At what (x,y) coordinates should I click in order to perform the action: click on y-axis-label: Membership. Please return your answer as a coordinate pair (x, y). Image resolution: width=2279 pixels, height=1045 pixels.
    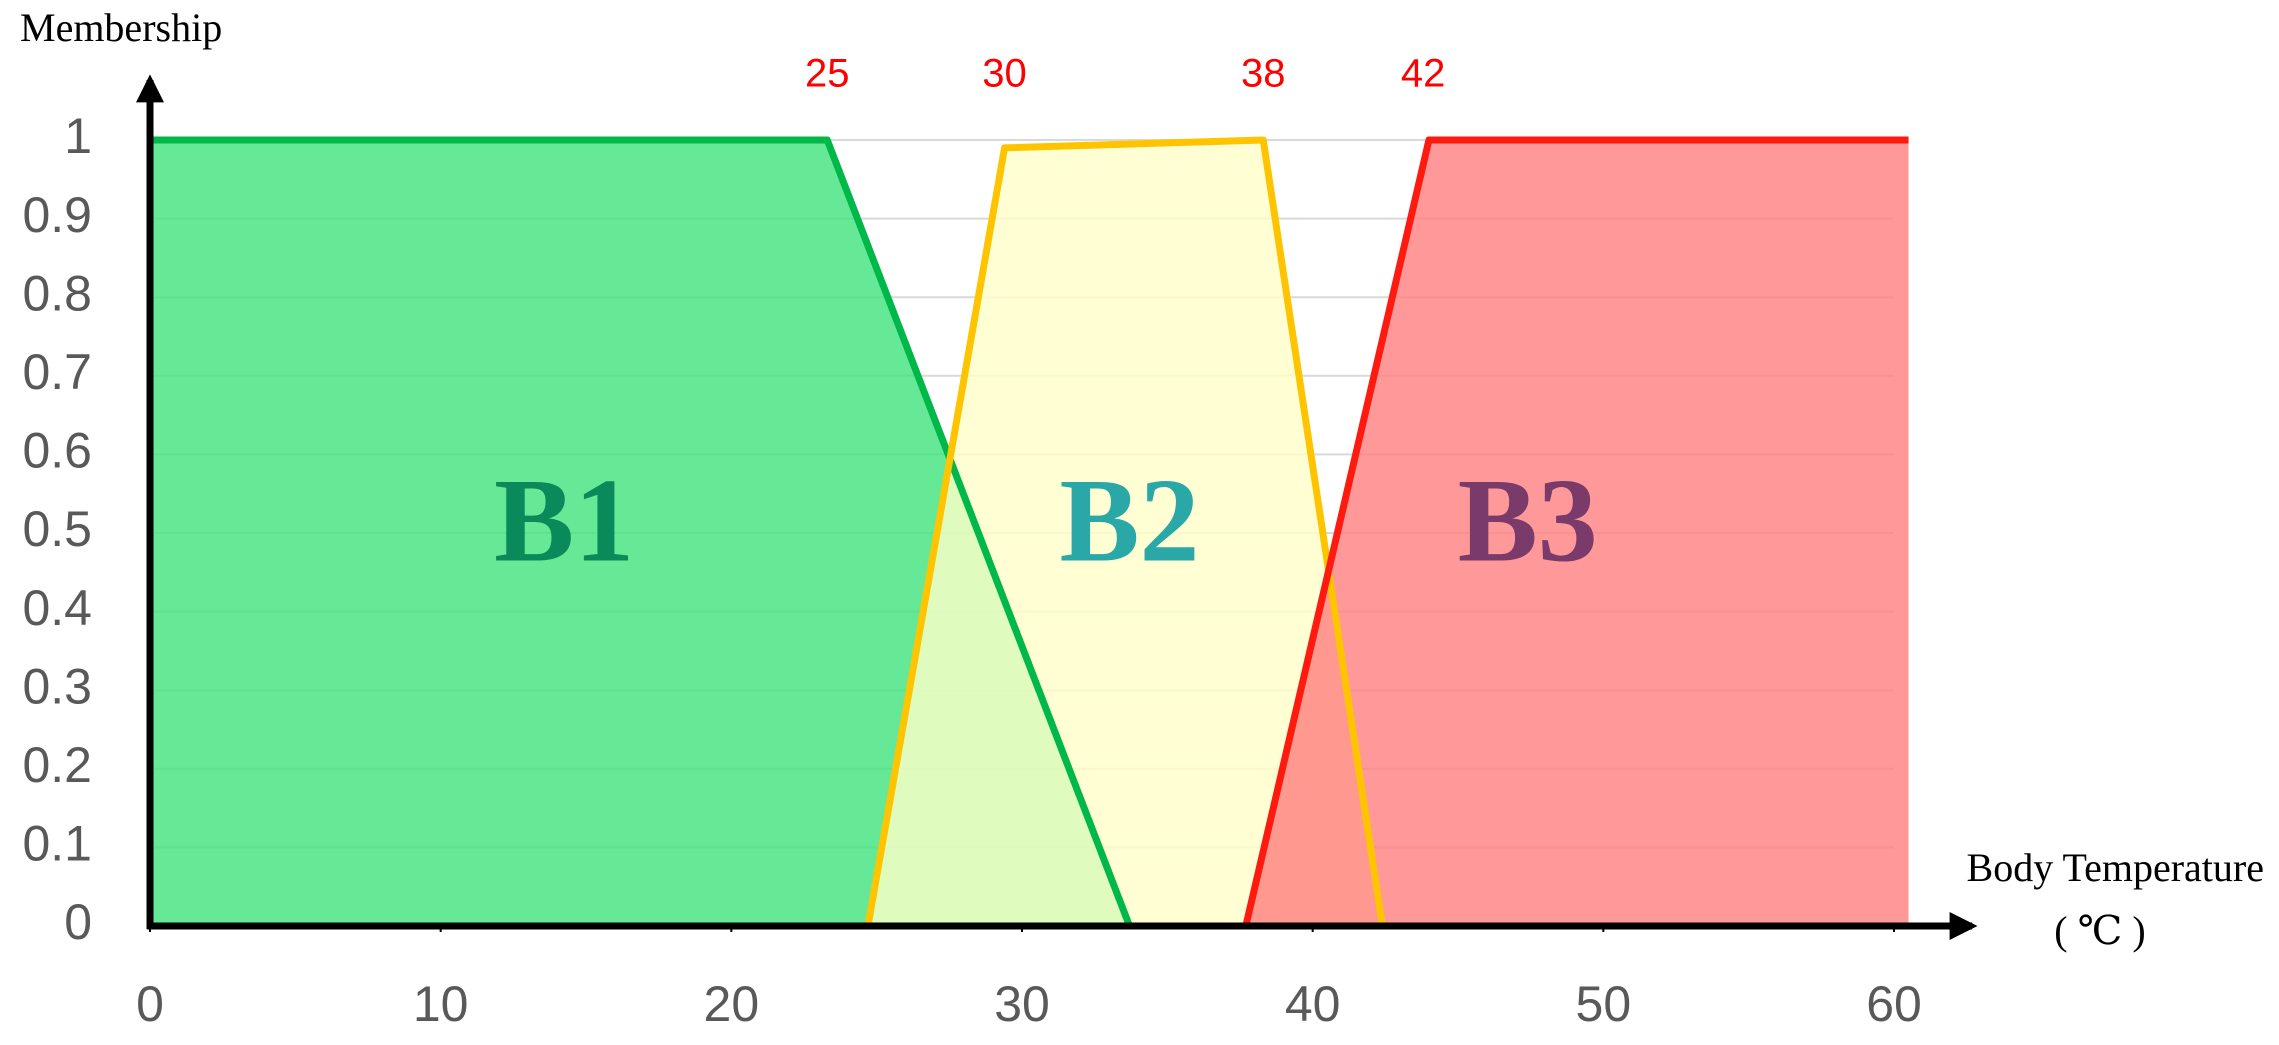
    Looking at the image, I should click on (121, 27).